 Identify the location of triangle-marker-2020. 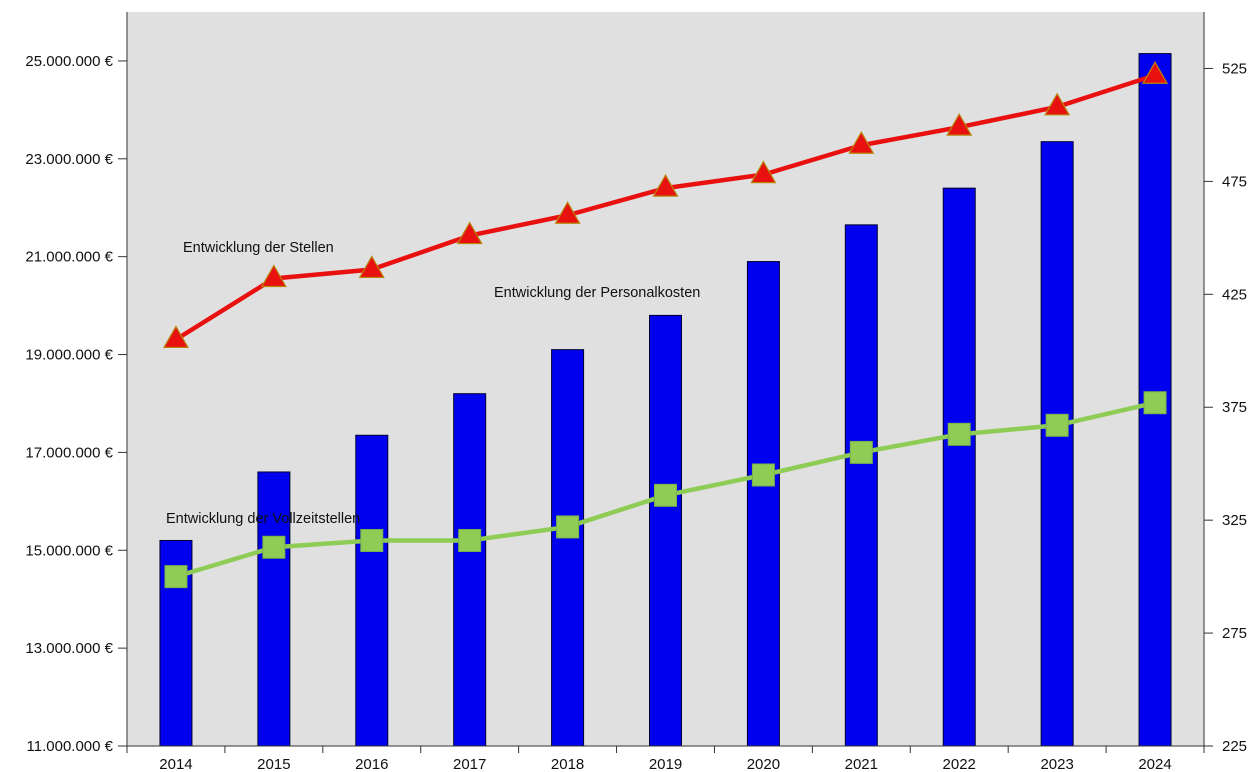
(763, 172).